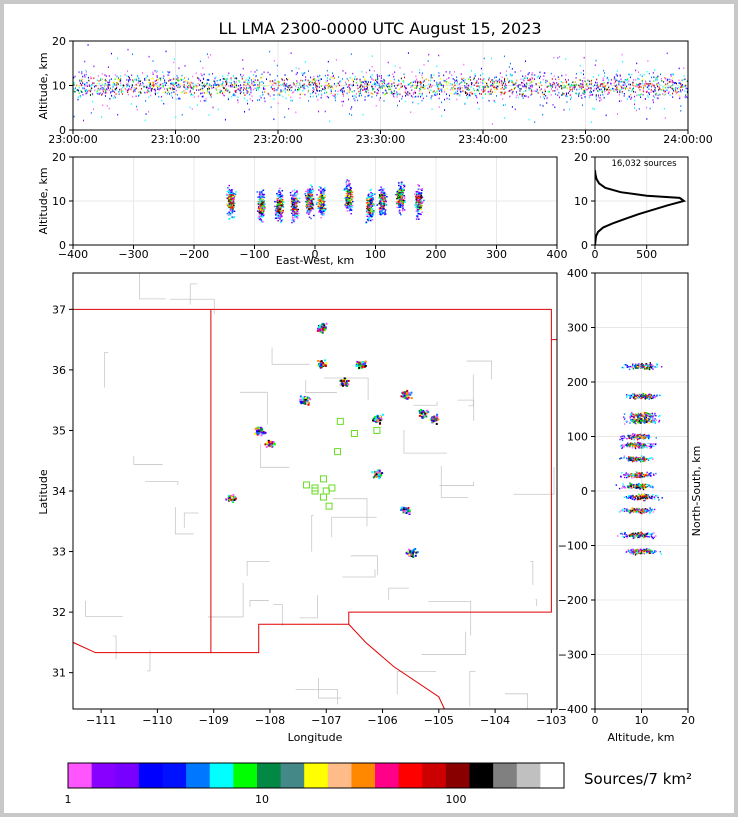  What do you see at coordinates (624, 253) in the screenshot?
I see `hist-x-ticks: 0 500` at bounding box center [624, 253].